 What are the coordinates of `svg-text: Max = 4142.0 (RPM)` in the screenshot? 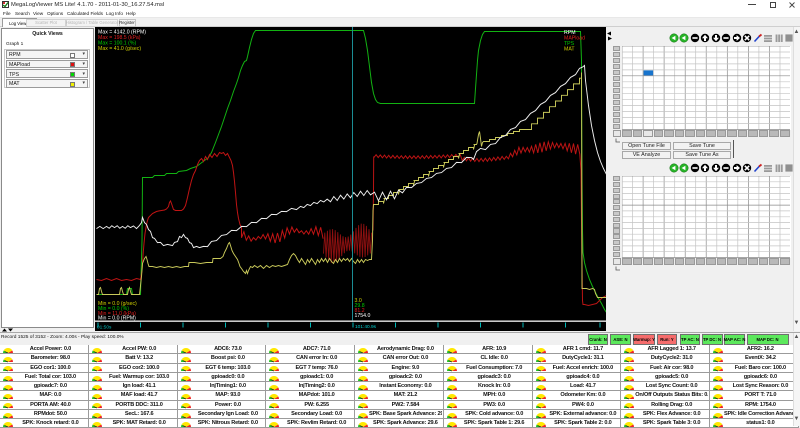 It's located at (122, 32).